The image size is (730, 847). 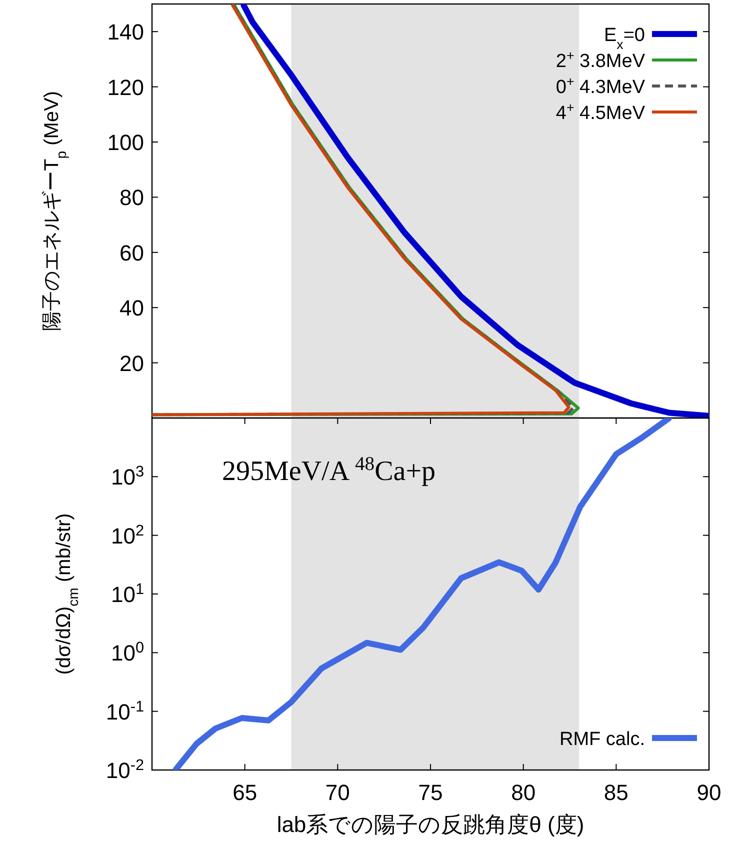 What do you see at coordinates (245, 792) in the screenshot?
I see `x-tick-label: 65` at bounding box center [245, 792].